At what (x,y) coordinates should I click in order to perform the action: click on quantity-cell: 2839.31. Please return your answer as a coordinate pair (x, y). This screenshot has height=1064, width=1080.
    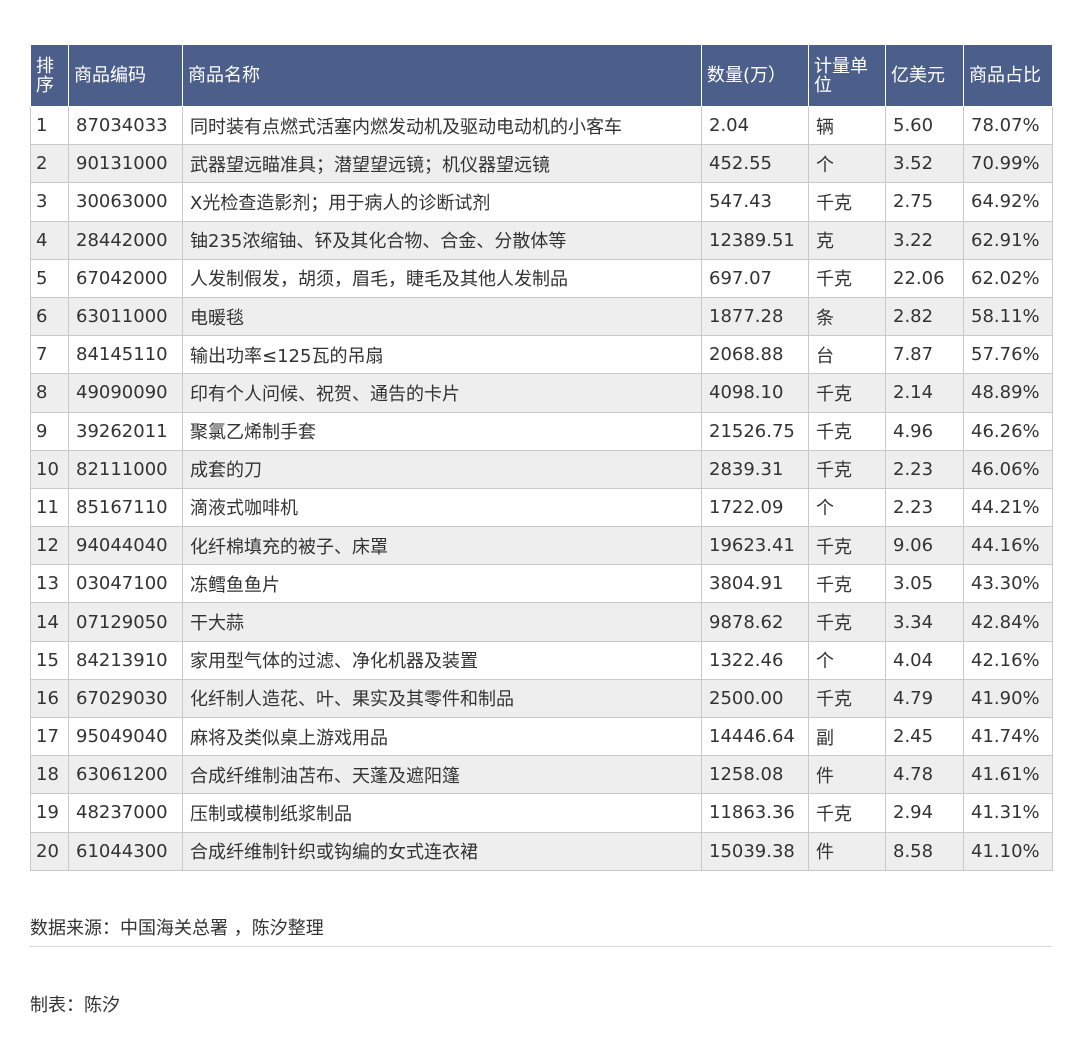
    Looking at the image, I should click on (755, 469).